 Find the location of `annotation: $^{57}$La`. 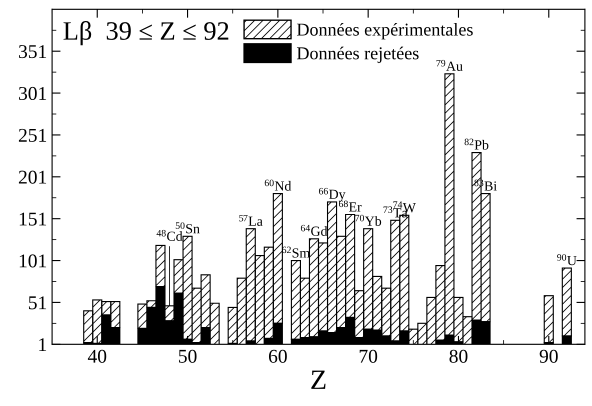

annotation: $^{57}$La is located at coordinates (251, 220).